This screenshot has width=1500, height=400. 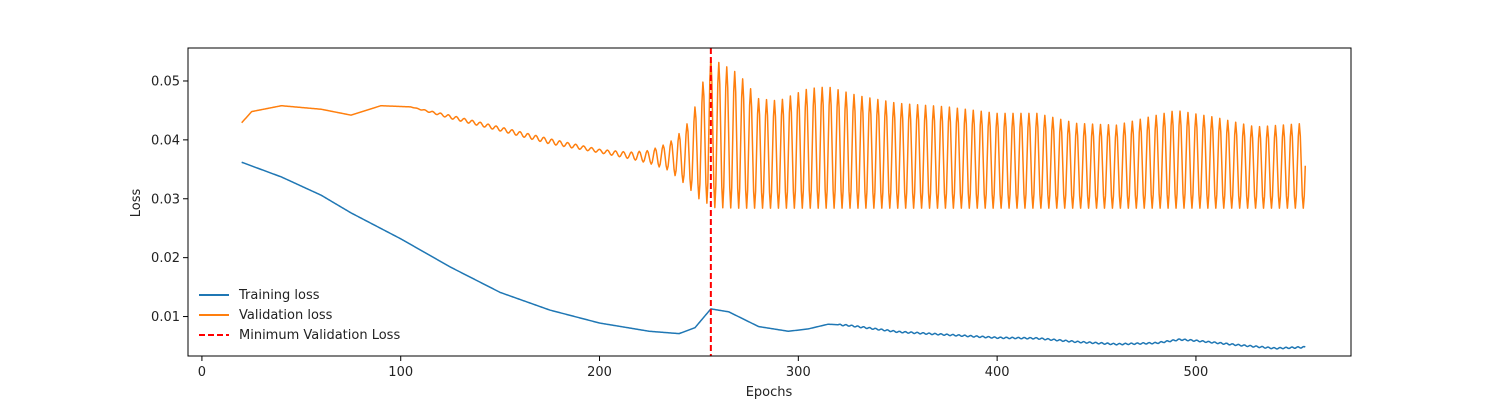 What do you see at coordinates (286, 315) in the screenshot?
I see `legend-label-validation: Validation loss` at bounding box center [286, 315].